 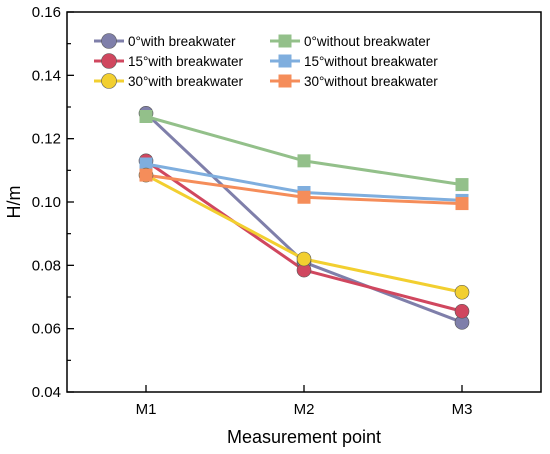 I want to click on y-tick-label: 0.08, so click(x=46, y=265).